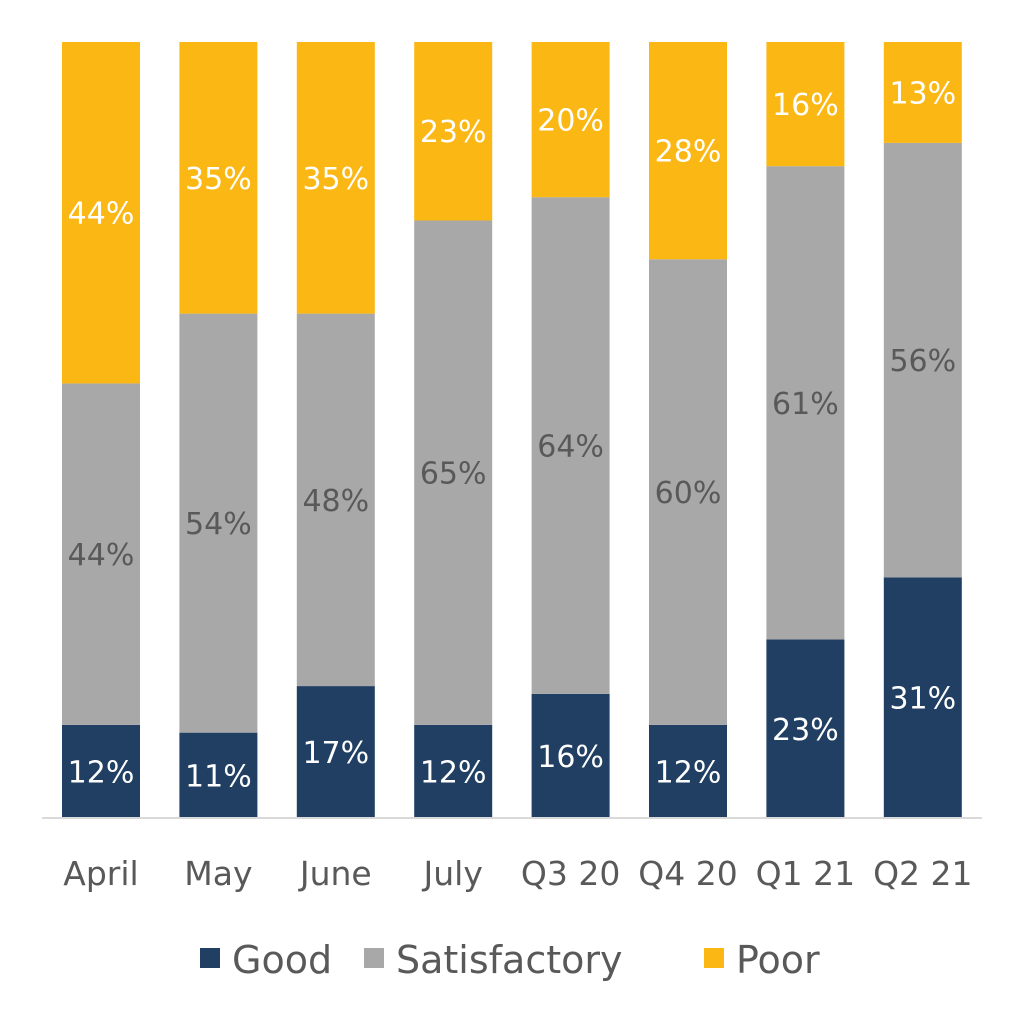 The image size is (1024, 1024). What do you see at coordinates (452, 873) in the screenshot?
I see `category-label-july: July` at bounding box center [452, 873].